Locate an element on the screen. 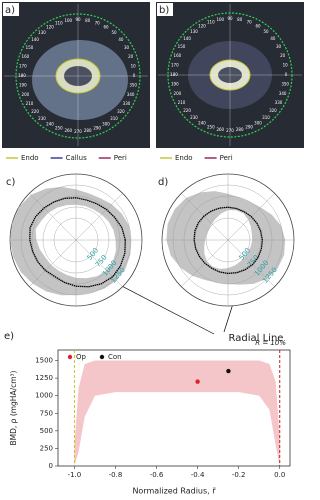 The width and height of the screenshot is (320, 500). legend-label: Callus is located at coordinates (77, 158).